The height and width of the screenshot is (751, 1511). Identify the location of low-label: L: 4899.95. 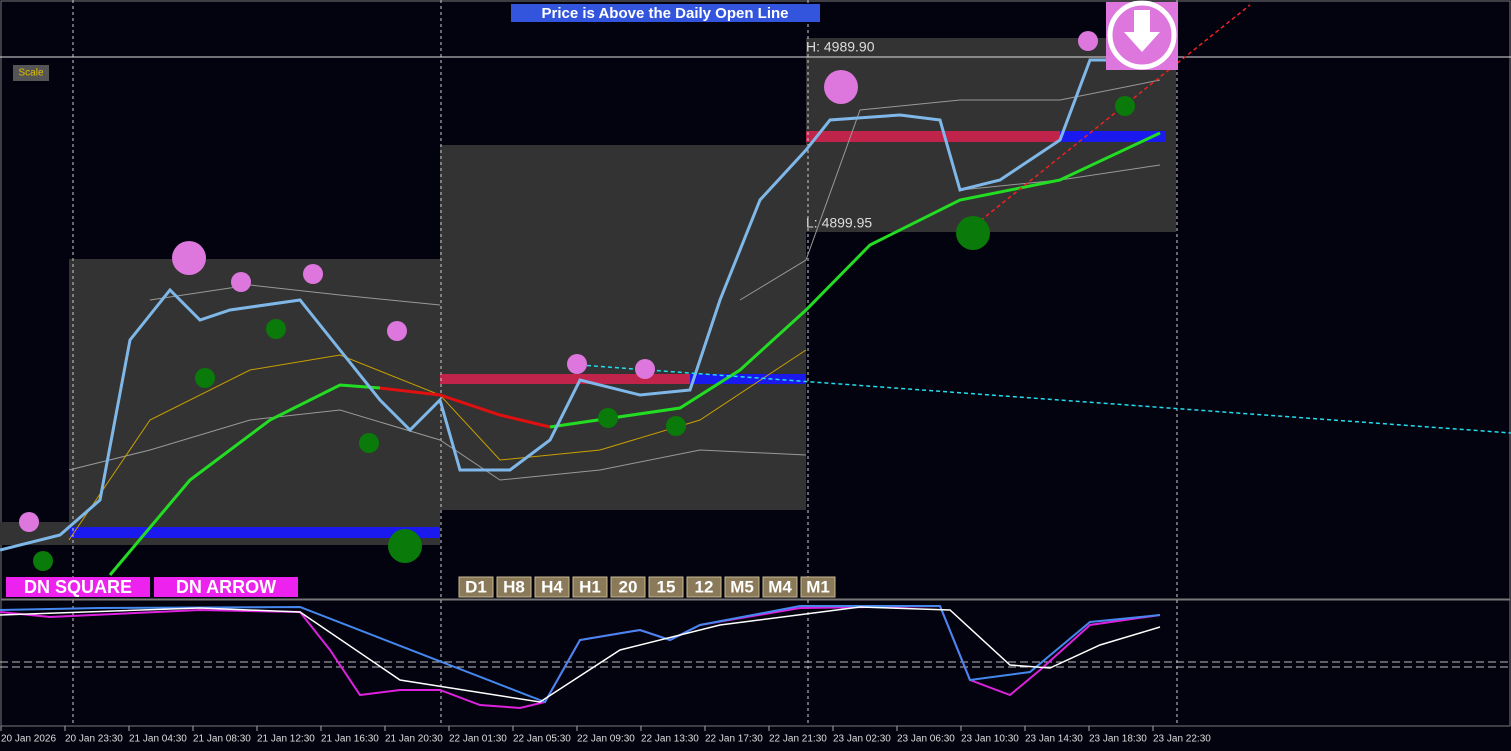
(839, 223).